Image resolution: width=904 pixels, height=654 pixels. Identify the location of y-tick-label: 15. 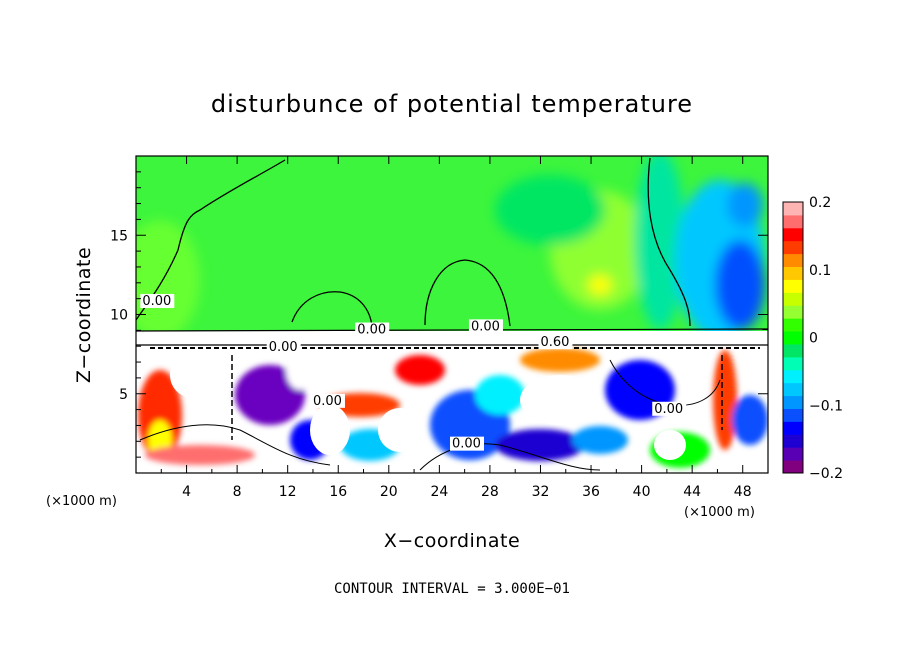
(119, 236).